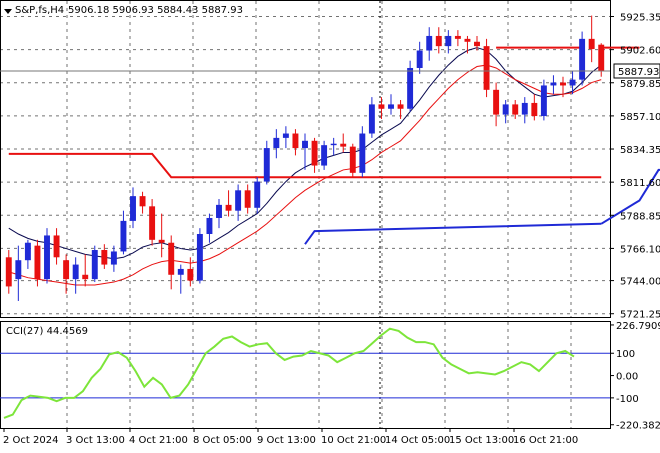 The image size is (660, 453). What do you see at coordinates (640, 51) in the screenshot?
I see `y-tick-label: 5902.60` at bounding box center [640, 51].